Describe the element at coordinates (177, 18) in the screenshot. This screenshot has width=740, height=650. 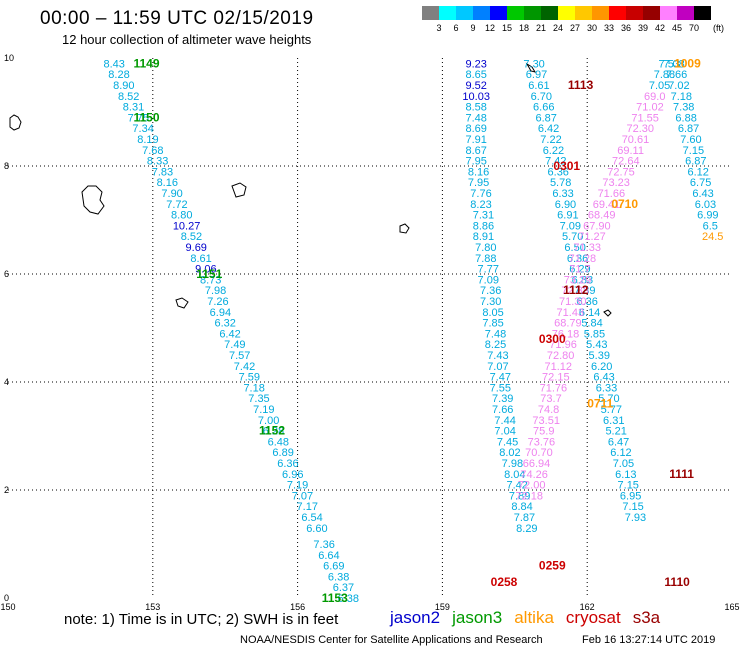
I see `map-title: 00:00 – 11:59 UTC 02/15/2019` at that location.